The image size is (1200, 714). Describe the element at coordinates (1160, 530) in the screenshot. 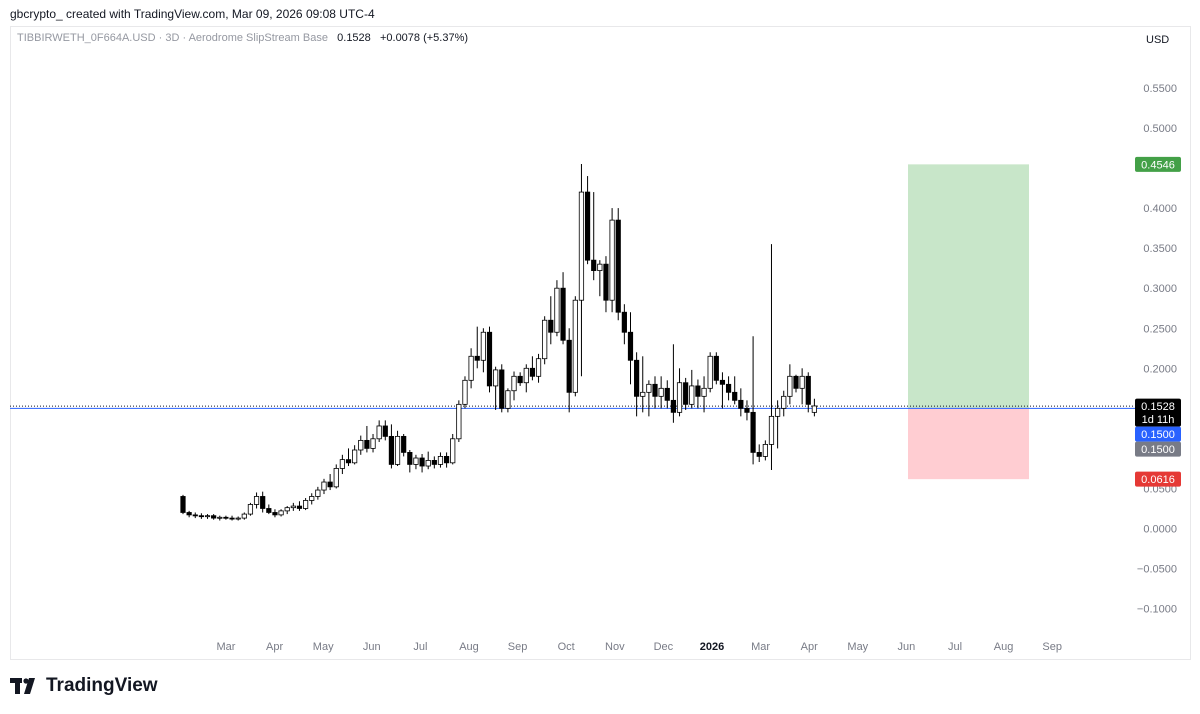

I see `y-tick-label: 0.0000` at that location.